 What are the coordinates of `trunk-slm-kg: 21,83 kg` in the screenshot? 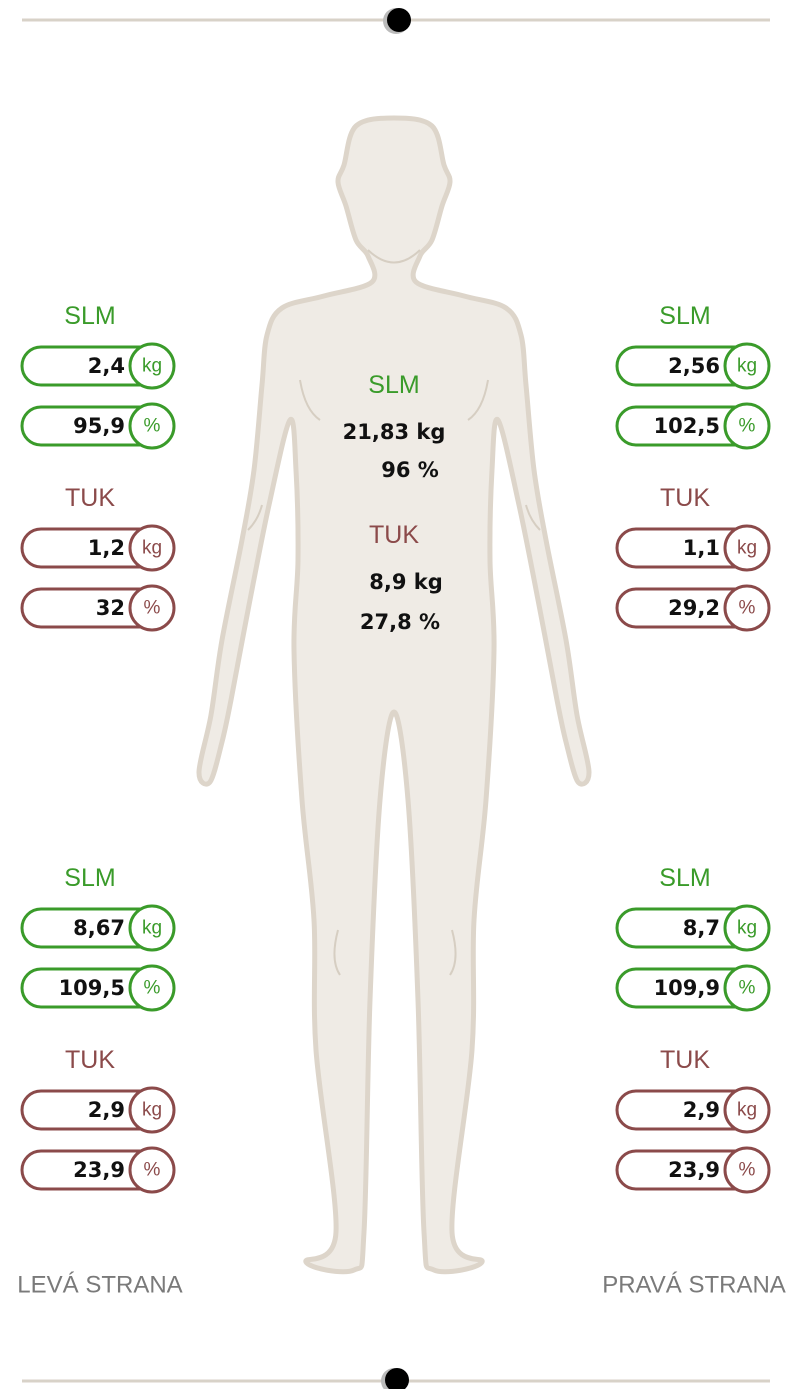 It's located at (394, 432).